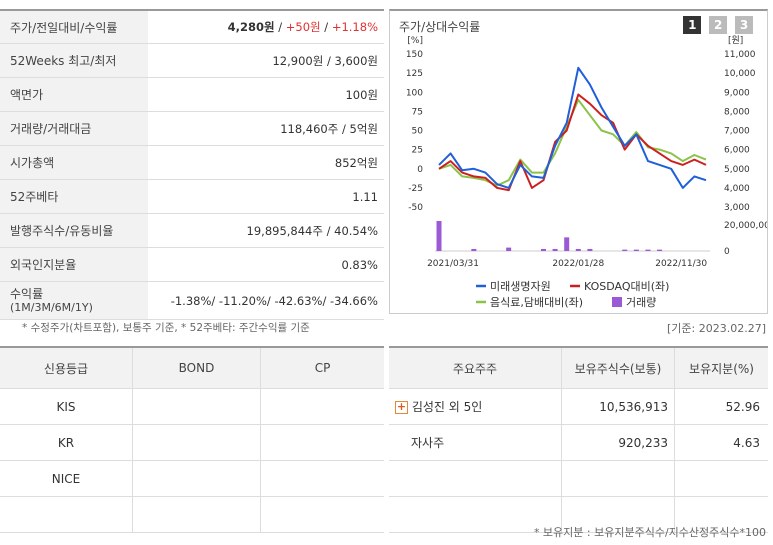 Image resolution: width=773 pixels, height=545 pixels. Describe the element at coordinates (51, 307) in the screenshot. I see `returns-sublabel: (1M/3M/6M/1Y)` at that location.